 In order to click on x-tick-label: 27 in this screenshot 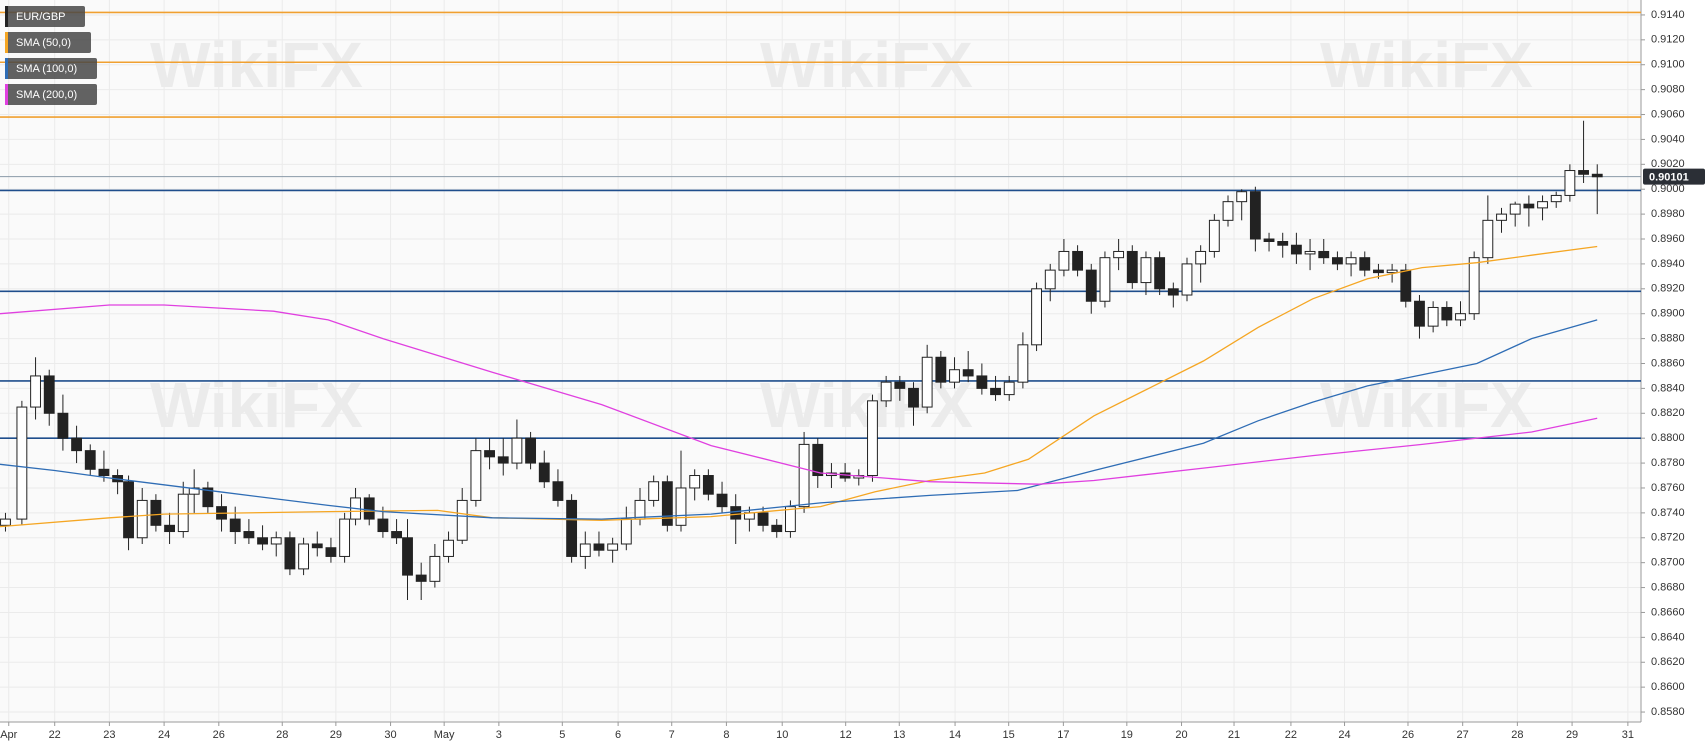, I will do `click(1463, 735)`.